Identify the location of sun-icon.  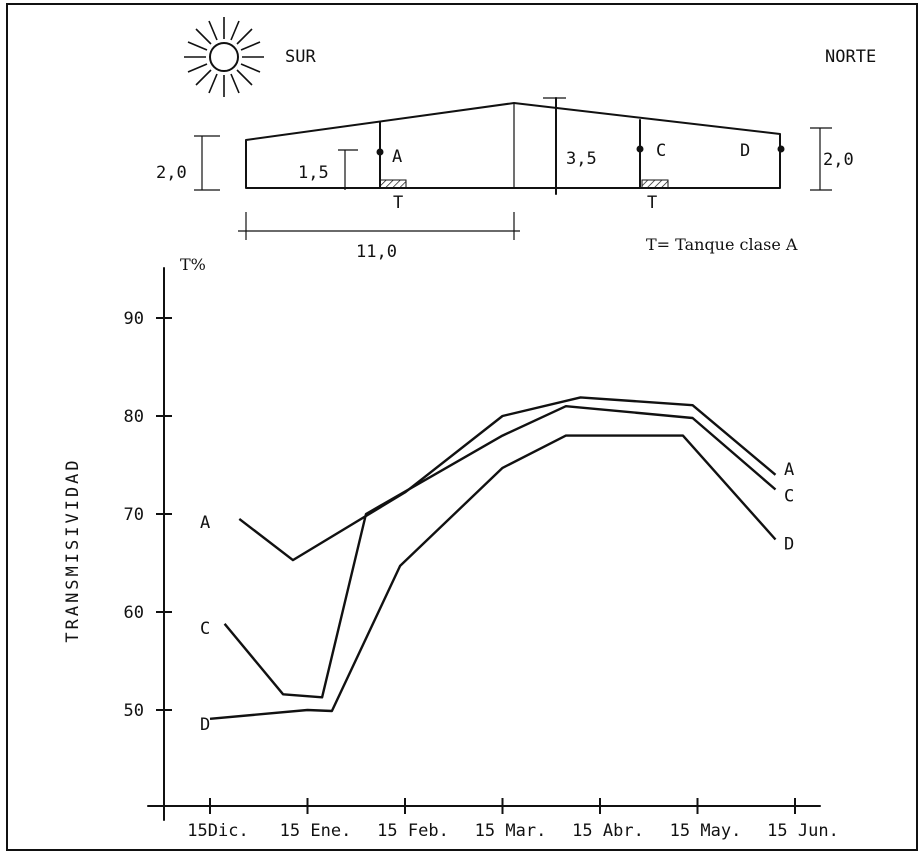
(224, 57).